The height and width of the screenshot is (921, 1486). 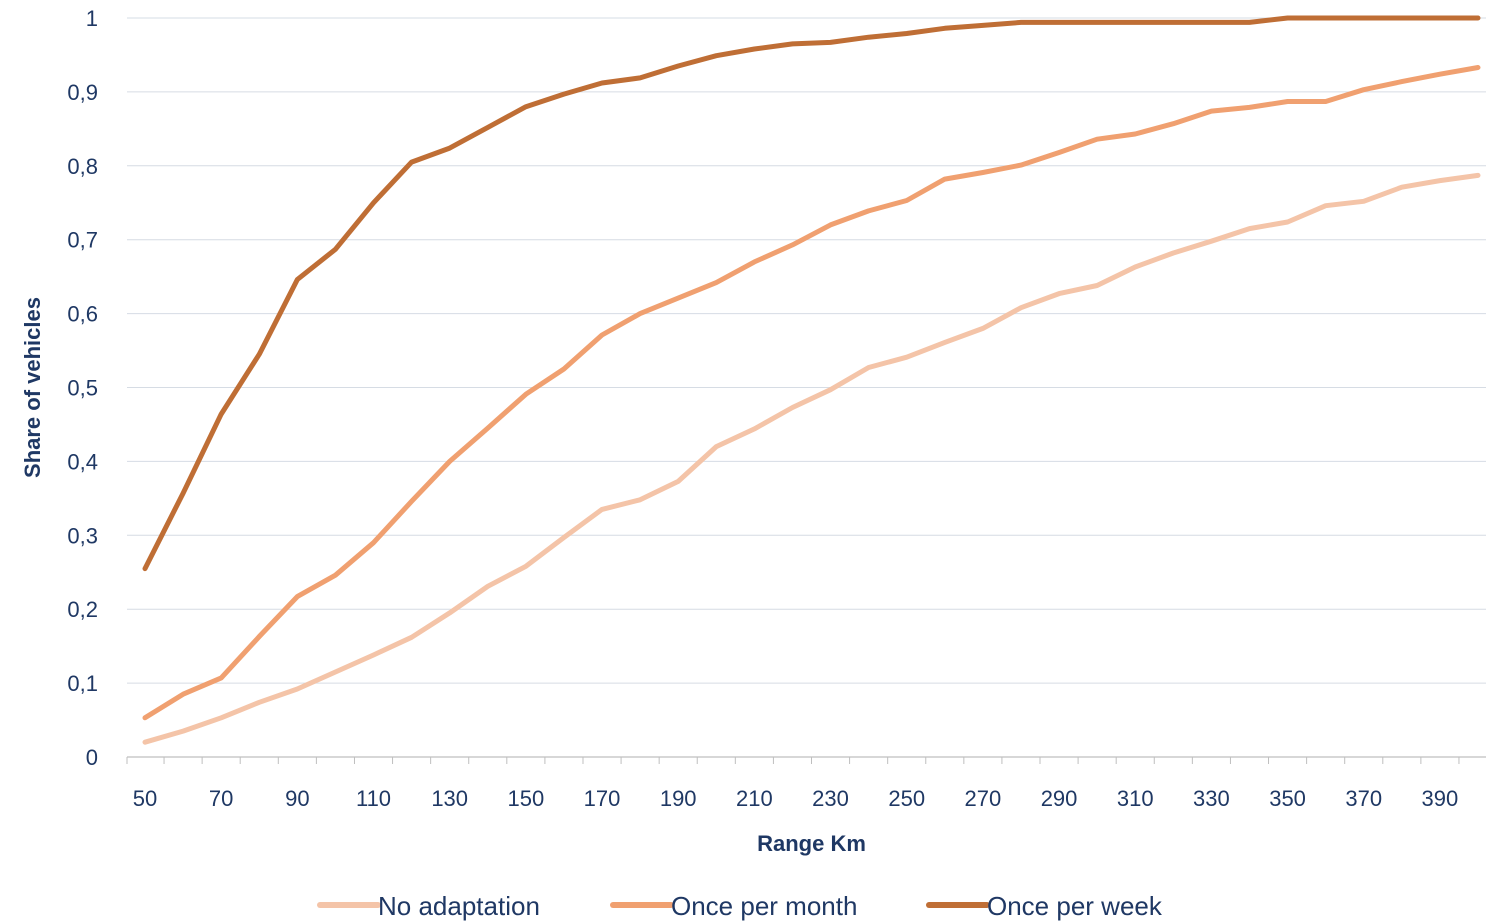 I want to click on x-tick-label: 370, so click(x=1363, y=798).